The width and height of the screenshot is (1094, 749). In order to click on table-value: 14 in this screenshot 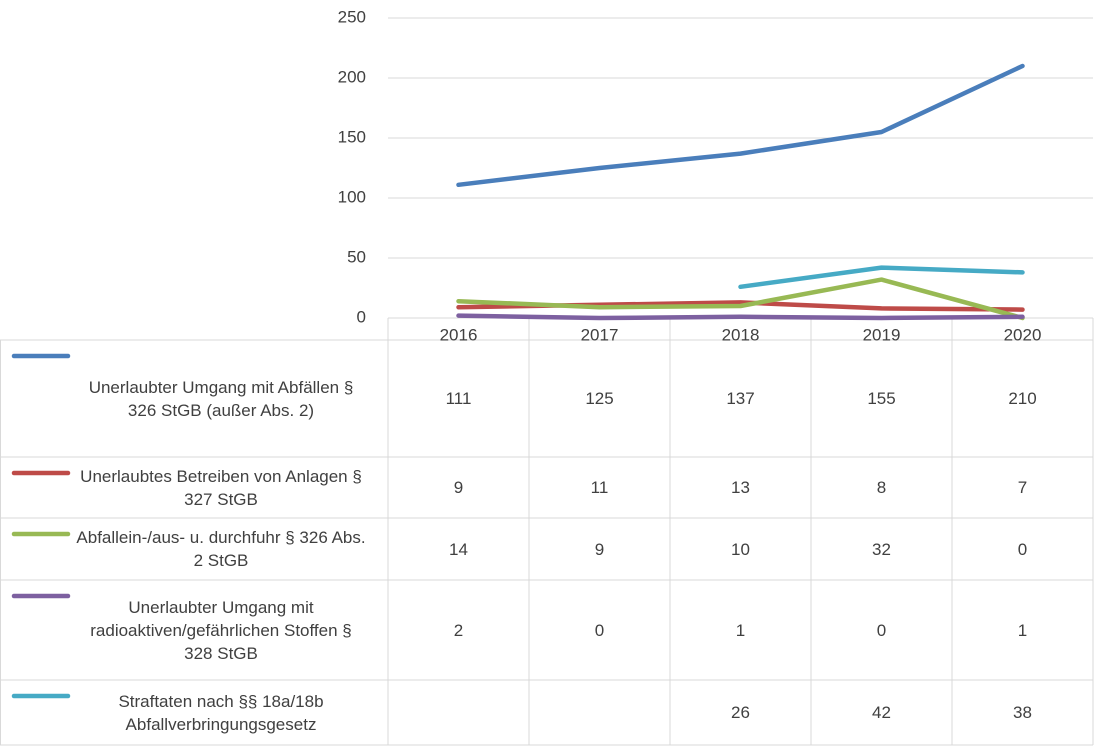, I will do `click(458, 549)`.